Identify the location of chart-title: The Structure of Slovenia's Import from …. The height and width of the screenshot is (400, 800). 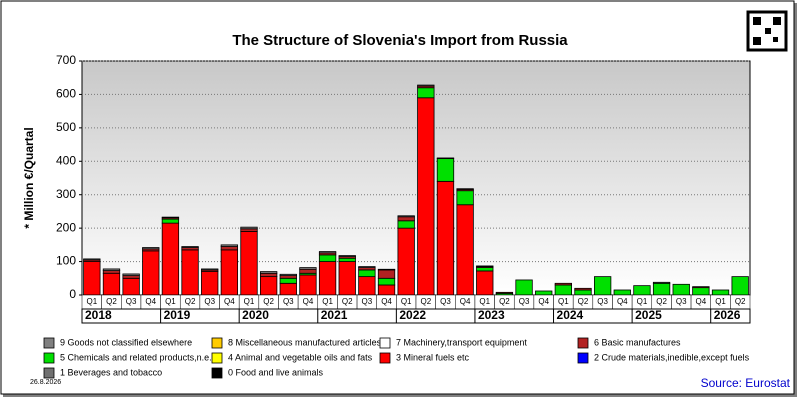
(400, 40).